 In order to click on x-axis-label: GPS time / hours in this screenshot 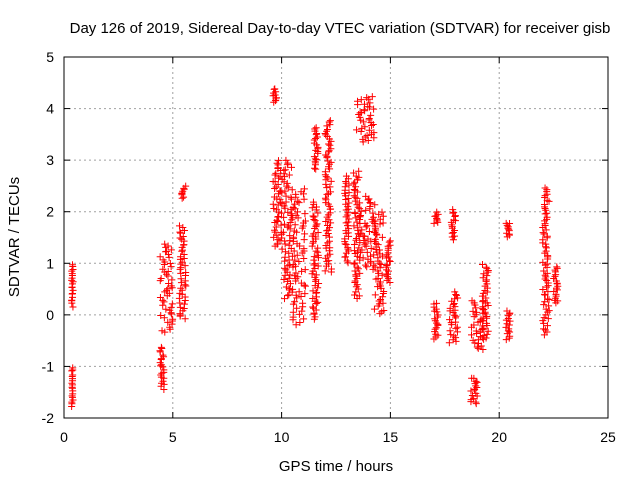, I will do `click(336, 466)`.